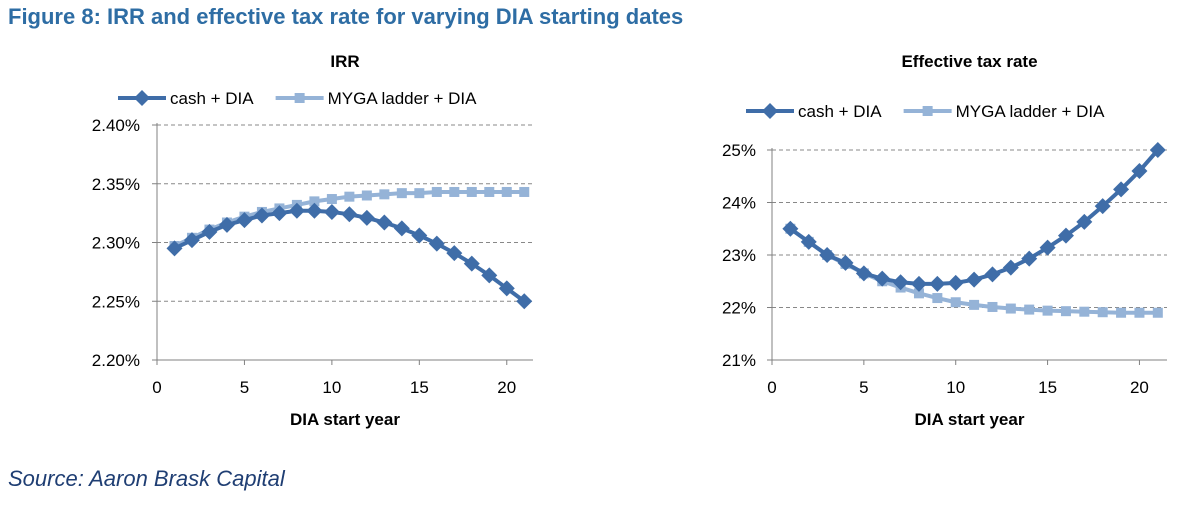 This screenshot has width=1200, height=507. What do you see at coordinates (974, 270) in the screenshot?
I see `series-myga-ladder-dia` at bounding box center [974, 270].